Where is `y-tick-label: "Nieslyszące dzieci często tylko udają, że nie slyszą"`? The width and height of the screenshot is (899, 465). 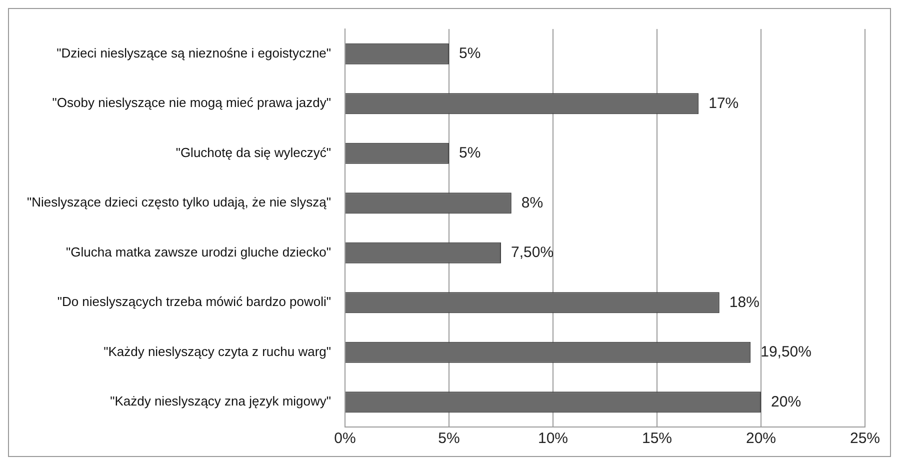 y-tick-label: "Nieslyszące dzieci często tylko udają, że nie slyszą" is located at coordinates (179, 202).